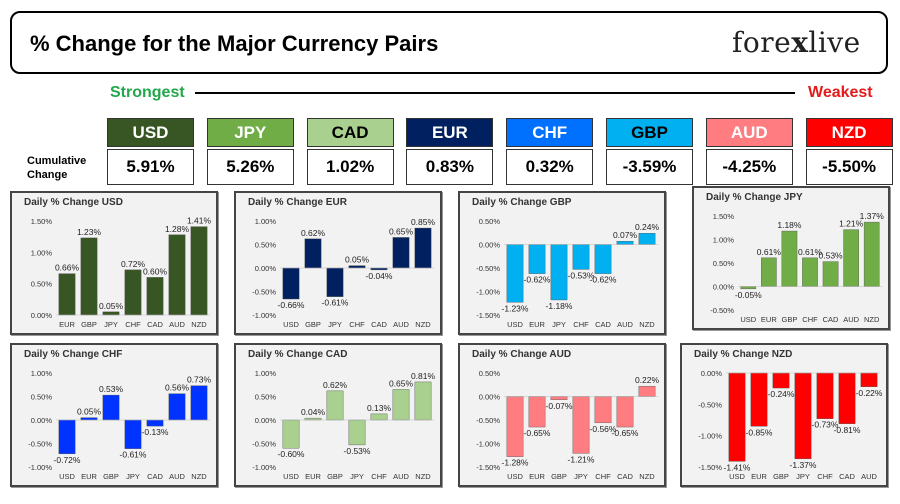 The height and width of the screenshot is (504, 900). I want to click on data-label: 1.41%, so click(199, 221).